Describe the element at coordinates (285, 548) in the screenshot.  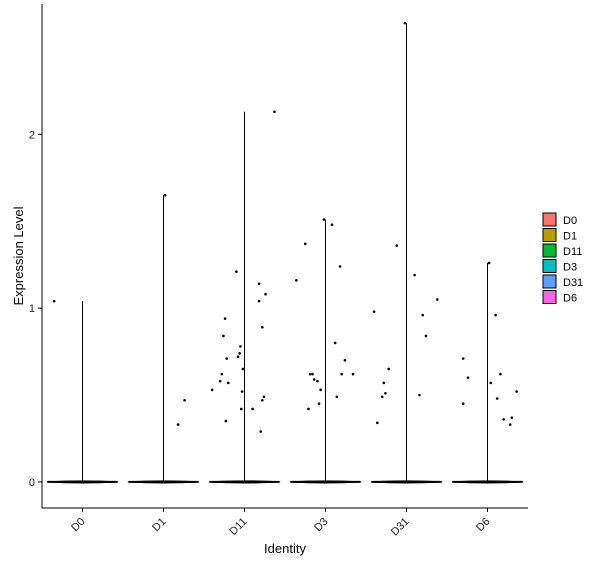
I see `x-axis-title: Identity` at that location.